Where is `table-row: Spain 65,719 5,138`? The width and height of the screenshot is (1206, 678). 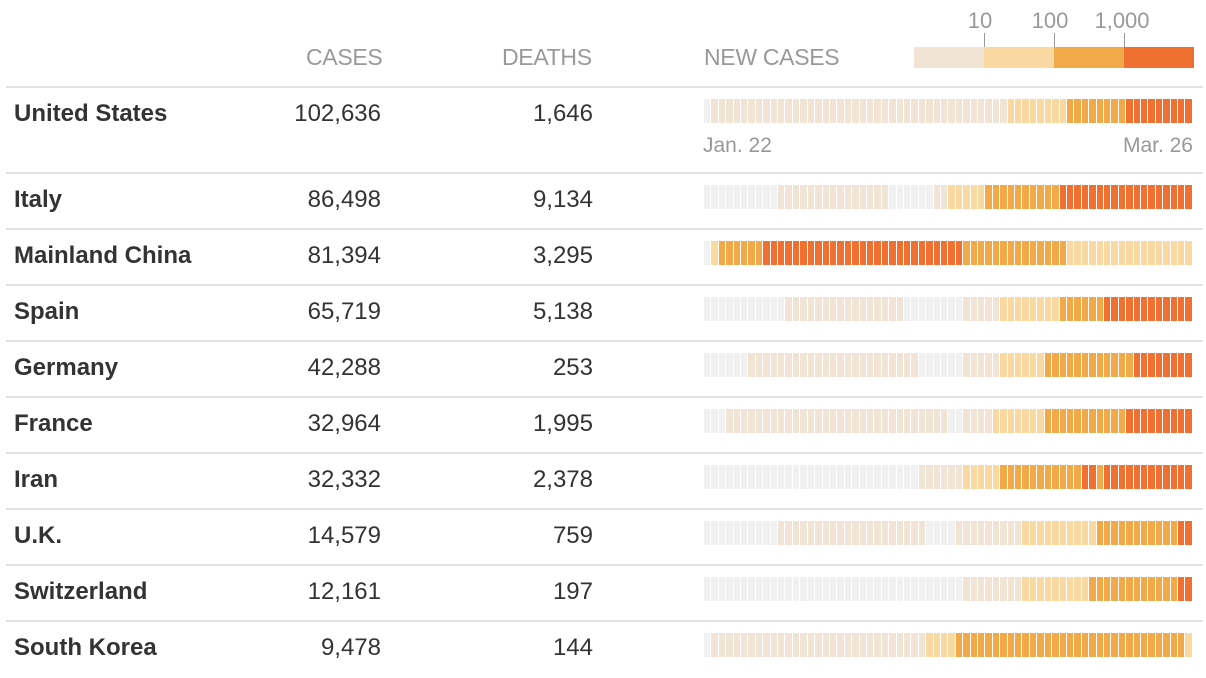
table-row: Spain 65,719 5,138 is located at coordinates (604, 313).